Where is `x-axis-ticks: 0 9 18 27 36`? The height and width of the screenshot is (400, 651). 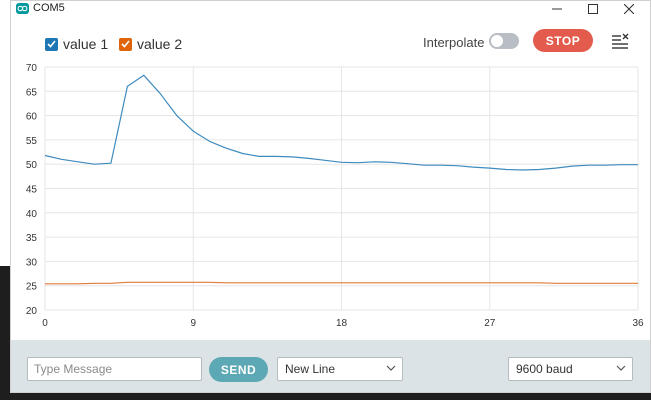 x-axis-ticks: 0 9 18 27 36 is located at coordinates (343, 323).